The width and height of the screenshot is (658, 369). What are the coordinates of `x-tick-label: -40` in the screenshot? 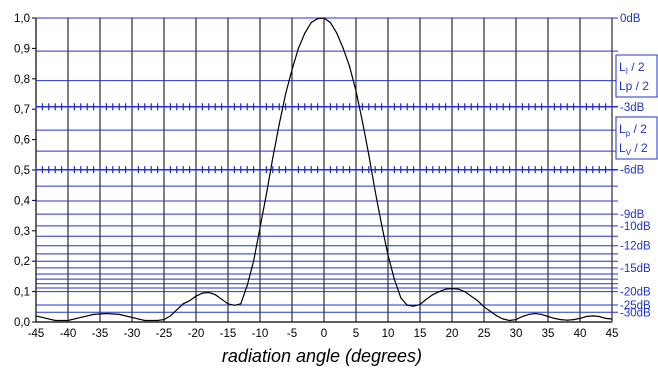 It's located at (68, 334).